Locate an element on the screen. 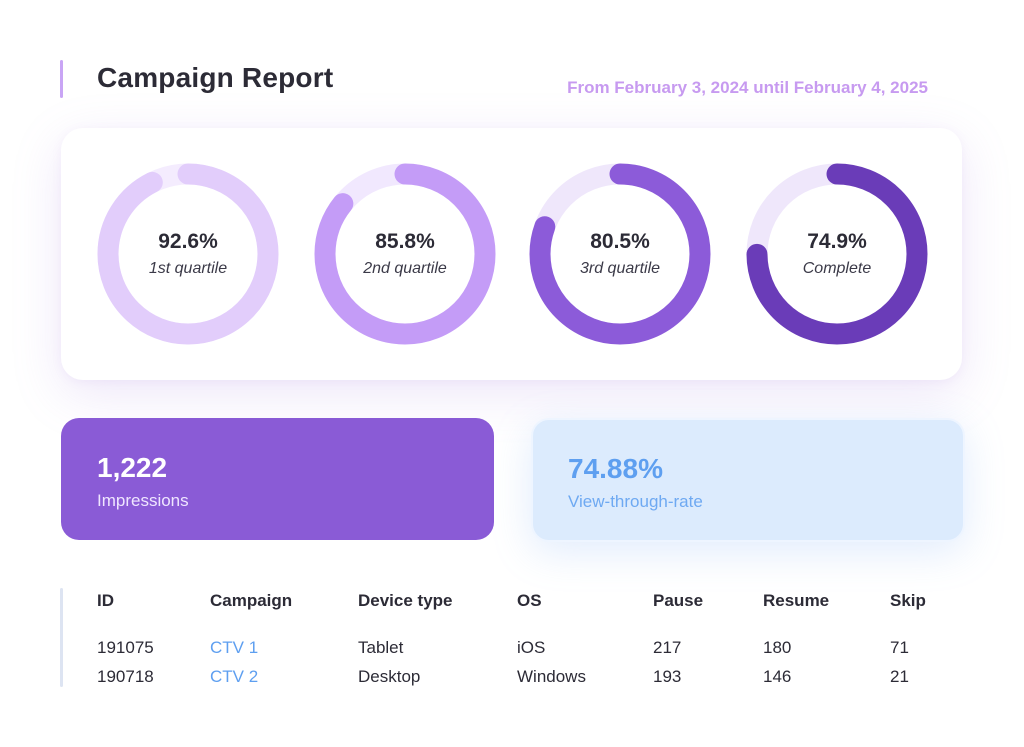  page-title: Campaign Report is located at coordinates (215, 77).